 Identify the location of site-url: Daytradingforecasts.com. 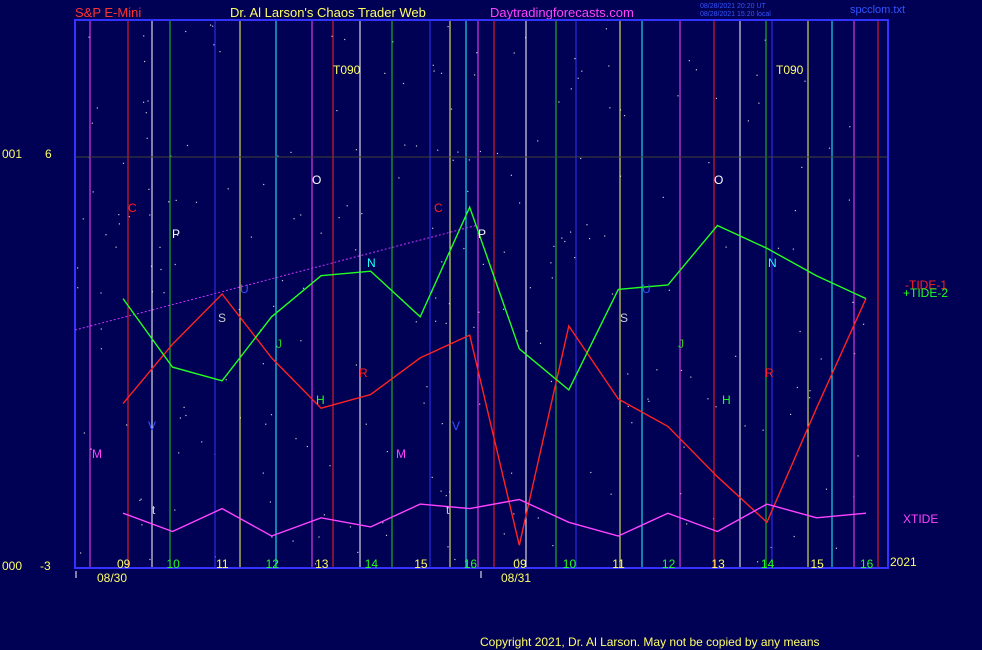
(562, 12).